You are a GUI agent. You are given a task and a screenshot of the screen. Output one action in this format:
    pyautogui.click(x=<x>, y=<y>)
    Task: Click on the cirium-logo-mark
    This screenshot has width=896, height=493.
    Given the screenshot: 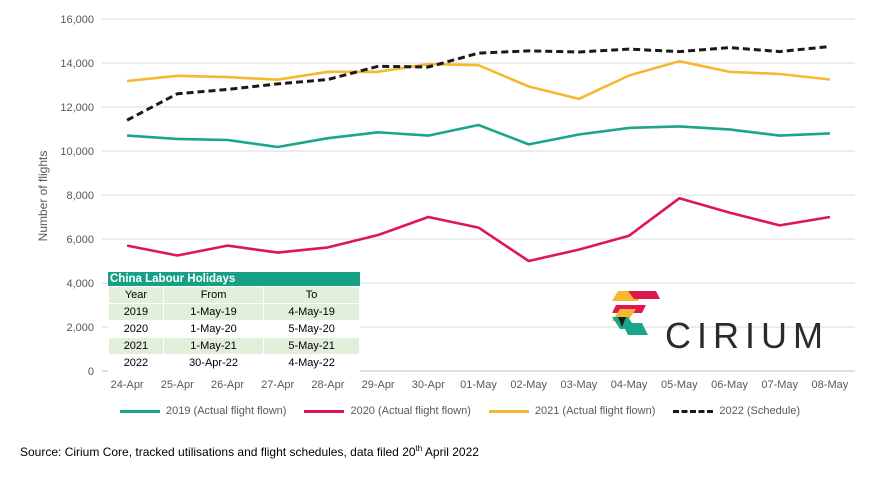 What is the action you would take?
    pyautogui.click(x=636, y=313)
    